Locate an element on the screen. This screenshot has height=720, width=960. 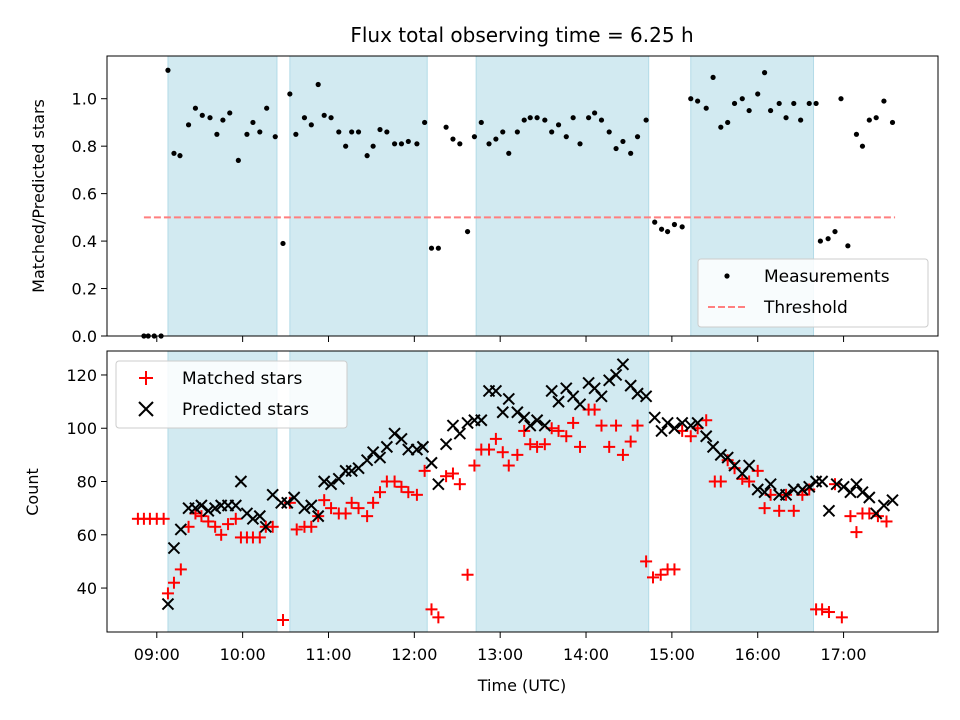
bot-y-tick-label-0: 40 is located at coordinates (87, 588).